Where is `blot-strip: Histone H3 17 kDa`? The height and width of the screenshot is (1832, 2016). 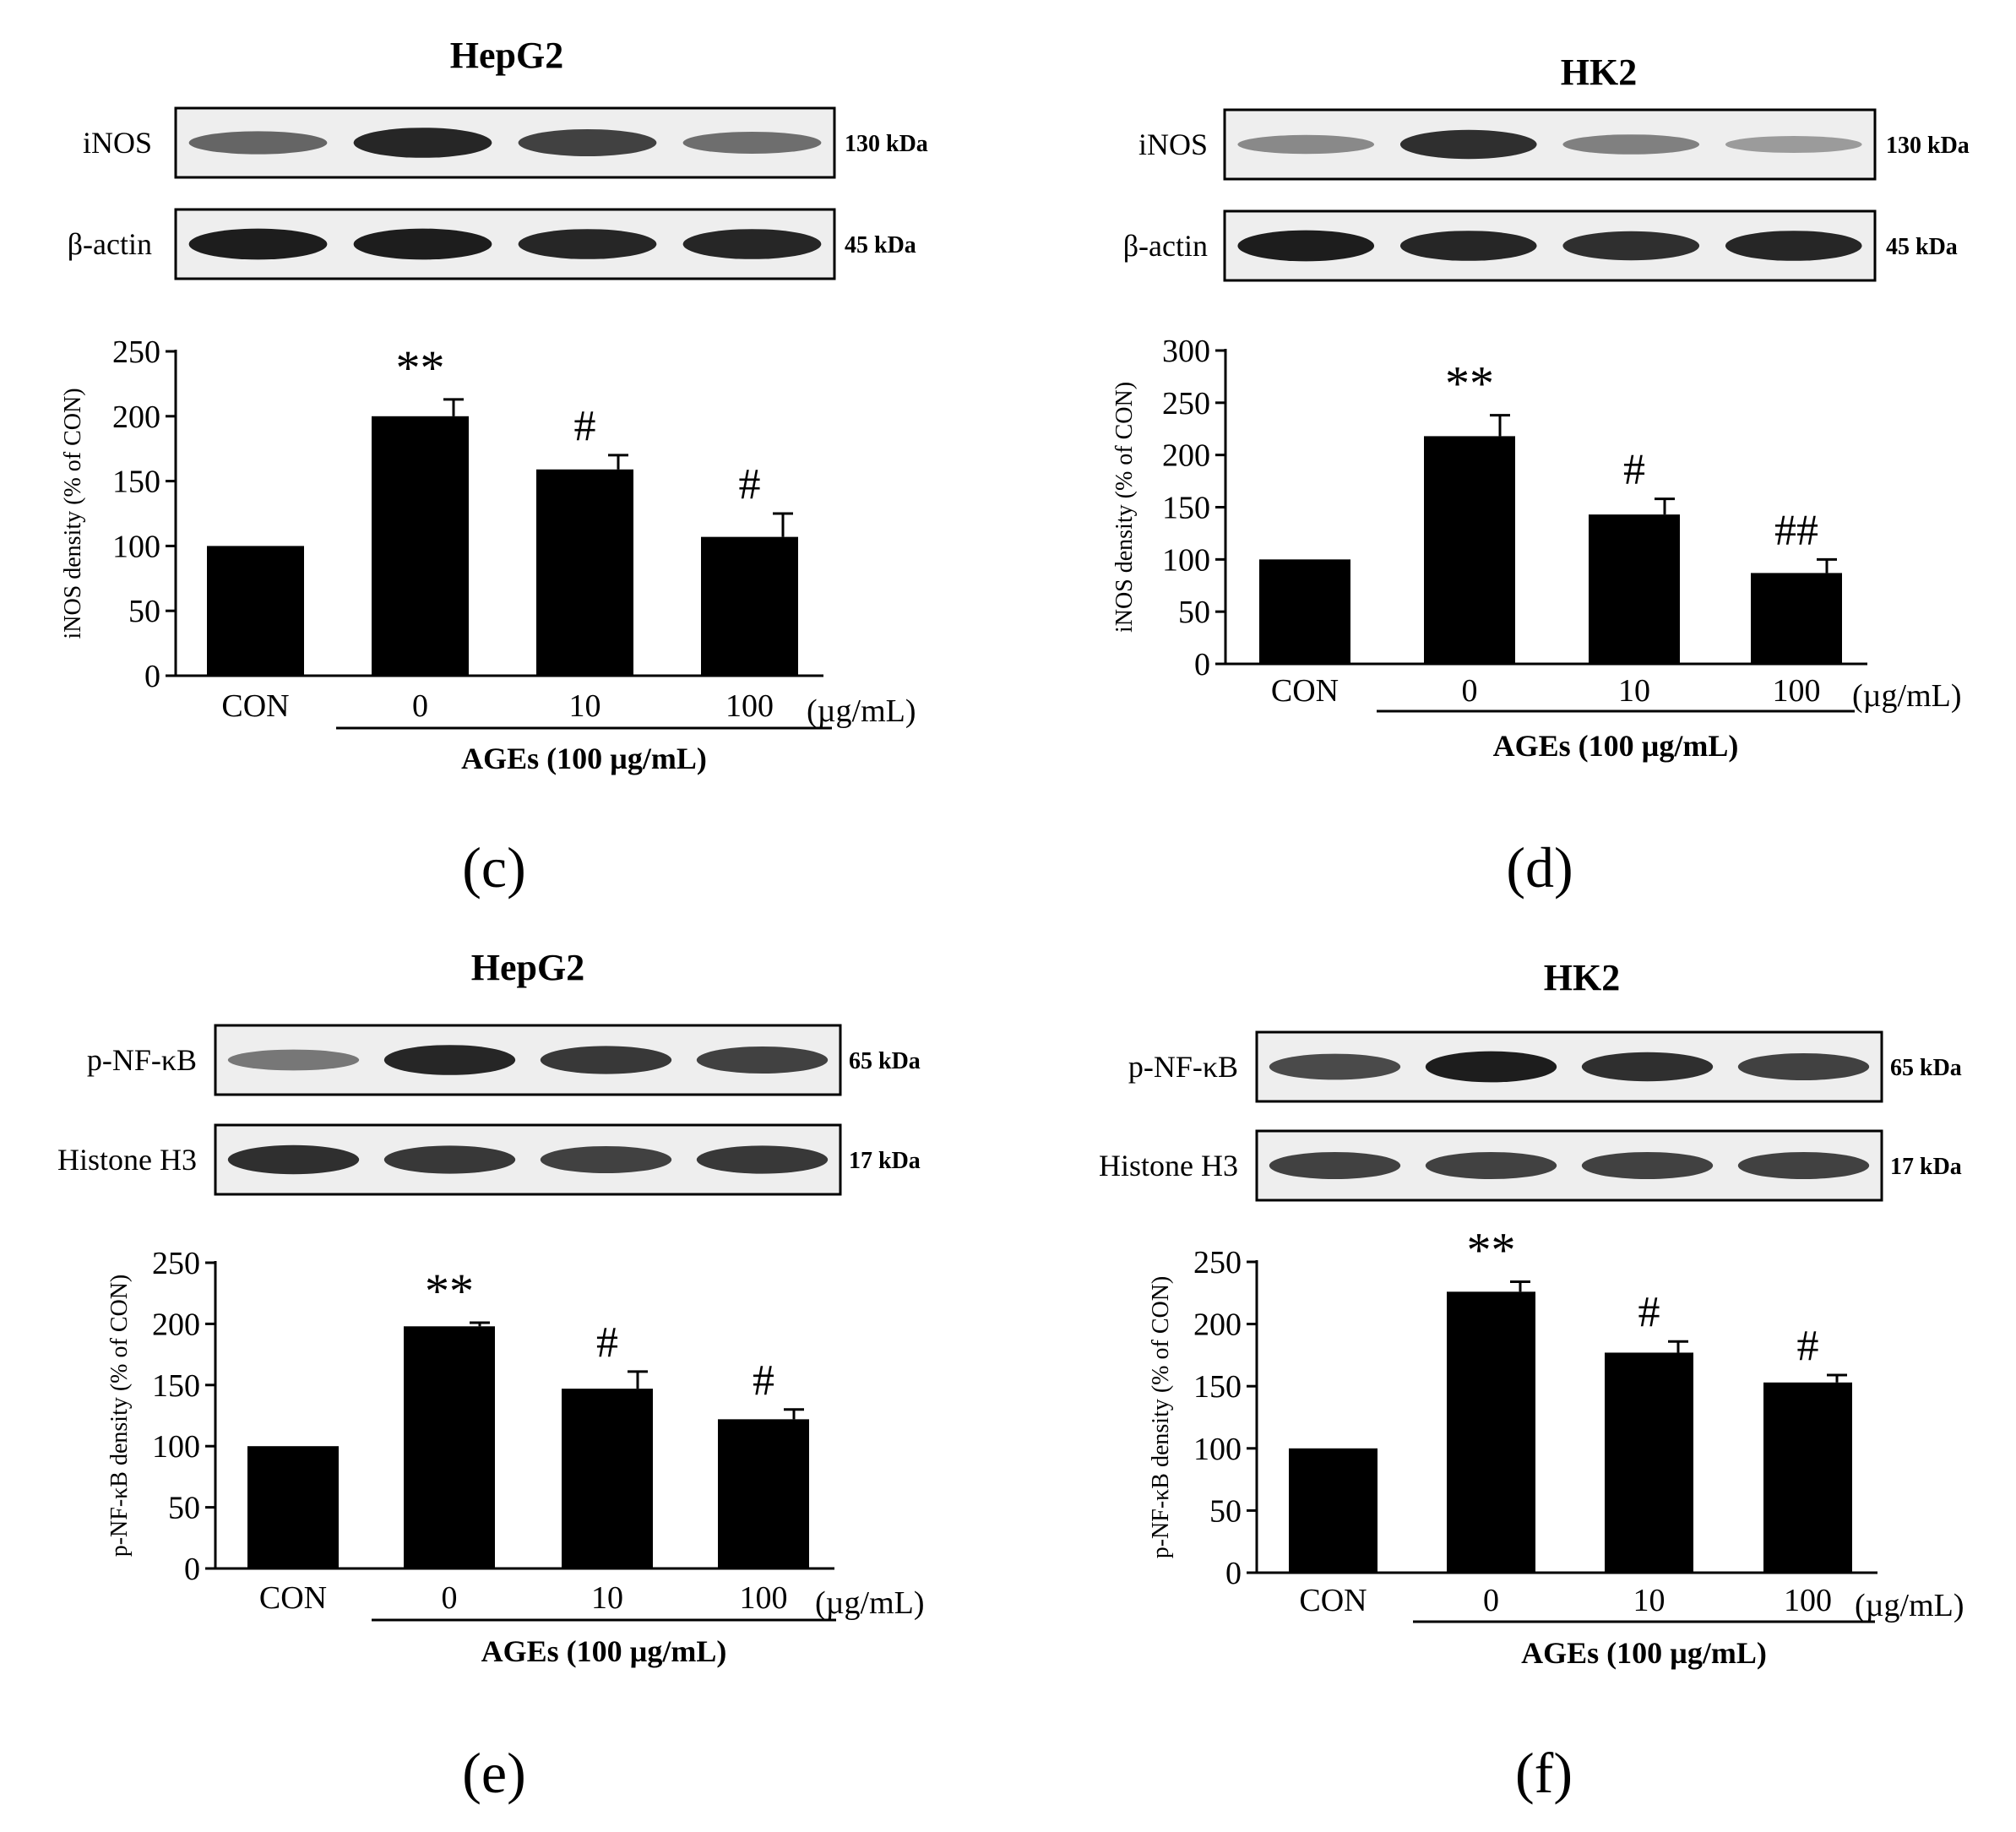 blot-strip: Histone H3 17 kDa is located at coordinates (489, 1159).